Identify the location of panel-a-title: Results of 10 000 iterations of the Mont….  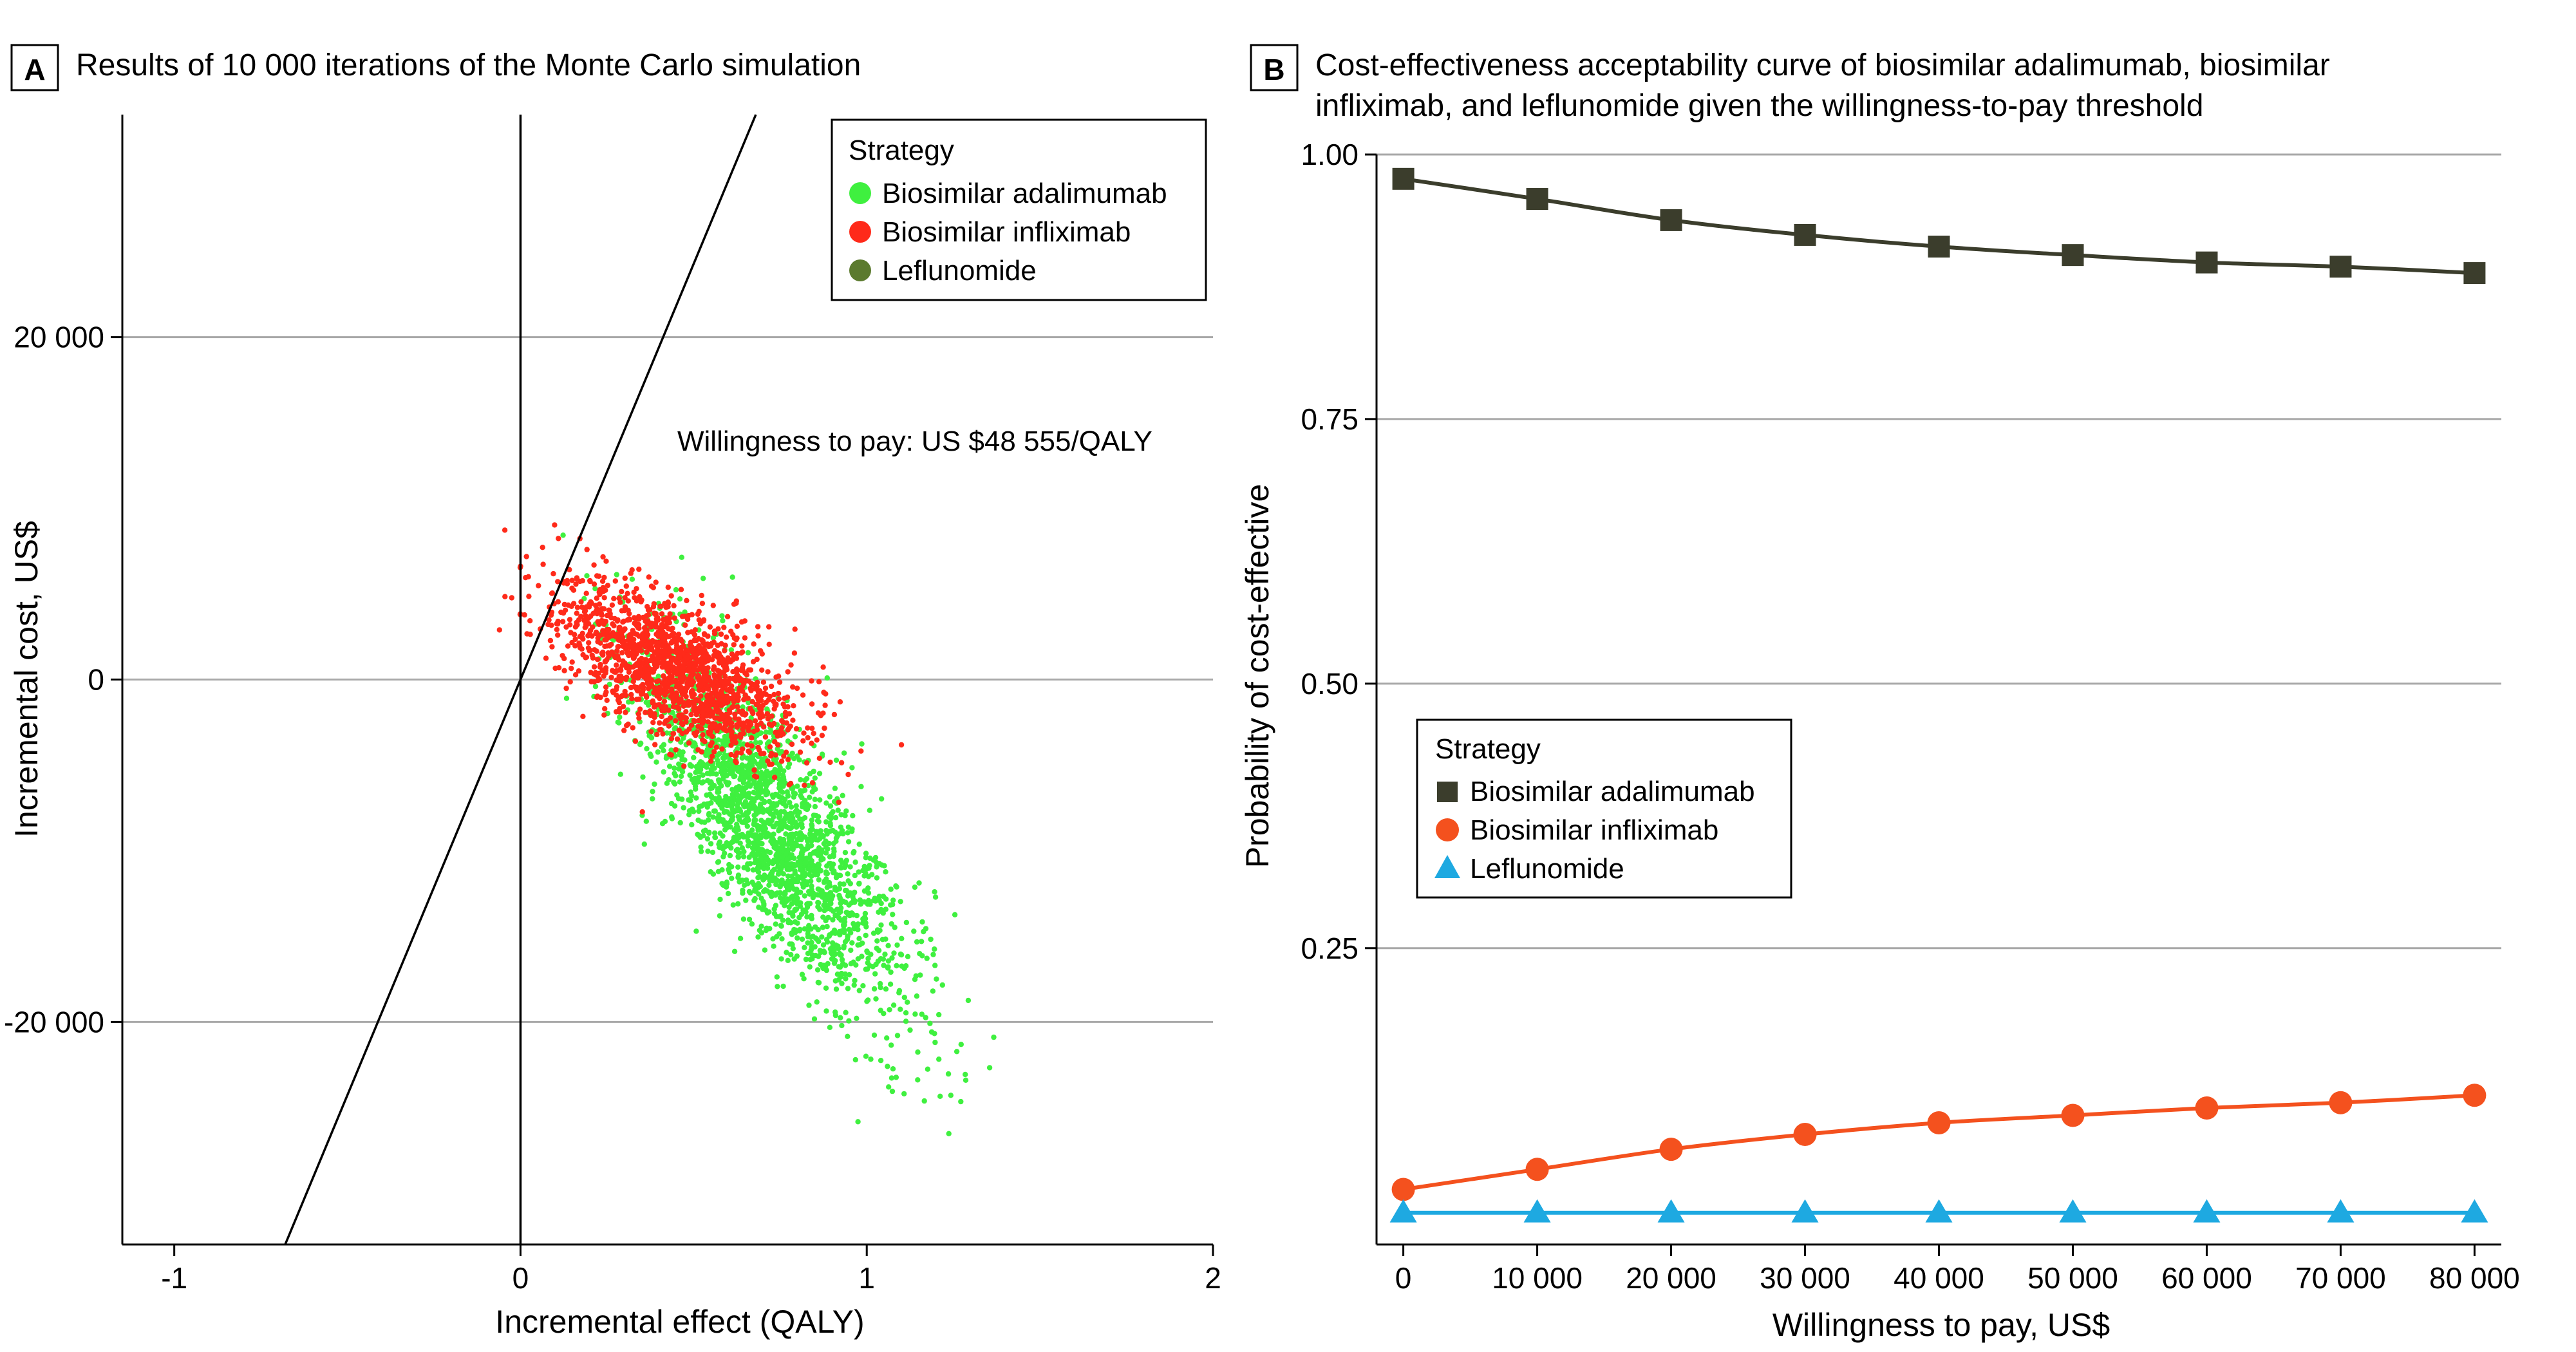
(468, 65).